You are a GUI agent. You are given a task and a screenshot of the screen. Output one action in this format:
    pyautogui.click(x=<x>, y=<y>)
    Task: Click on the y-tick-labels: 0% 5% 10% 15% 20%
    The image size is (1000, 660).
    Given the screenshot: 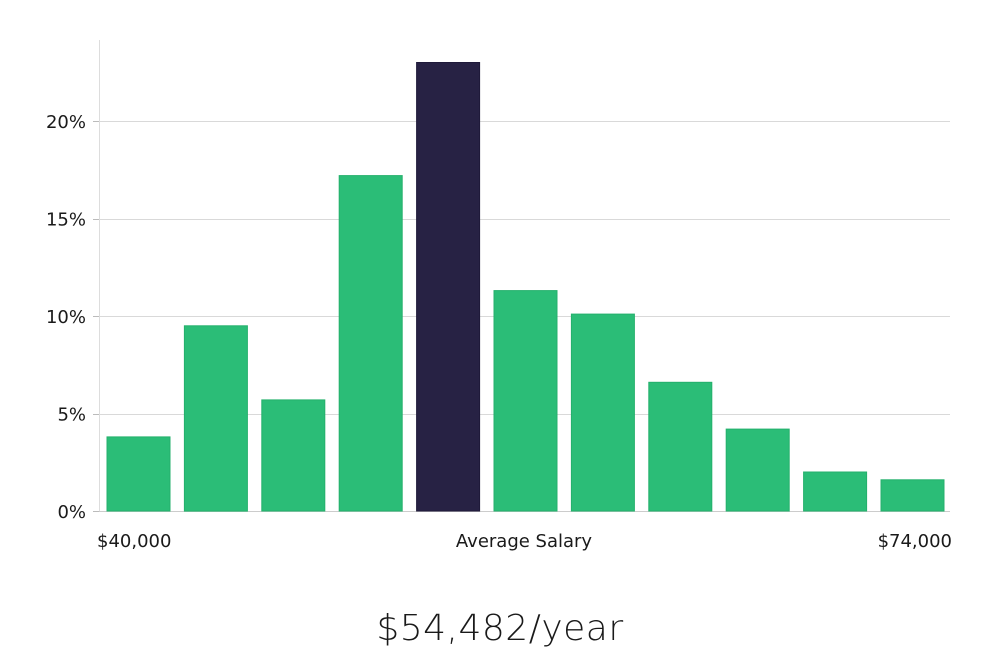 What is the action you would take?
    pyautogui.click(x=66, y=317)
    